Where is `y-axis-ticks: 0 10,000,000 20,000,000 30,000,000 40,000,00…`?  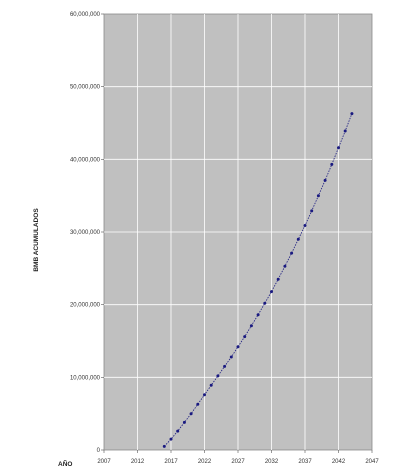 y-axis-ticks: 0 10,000,000 20,000,000 30,000,000 40,000,00… is located at coordinates (87, 233).